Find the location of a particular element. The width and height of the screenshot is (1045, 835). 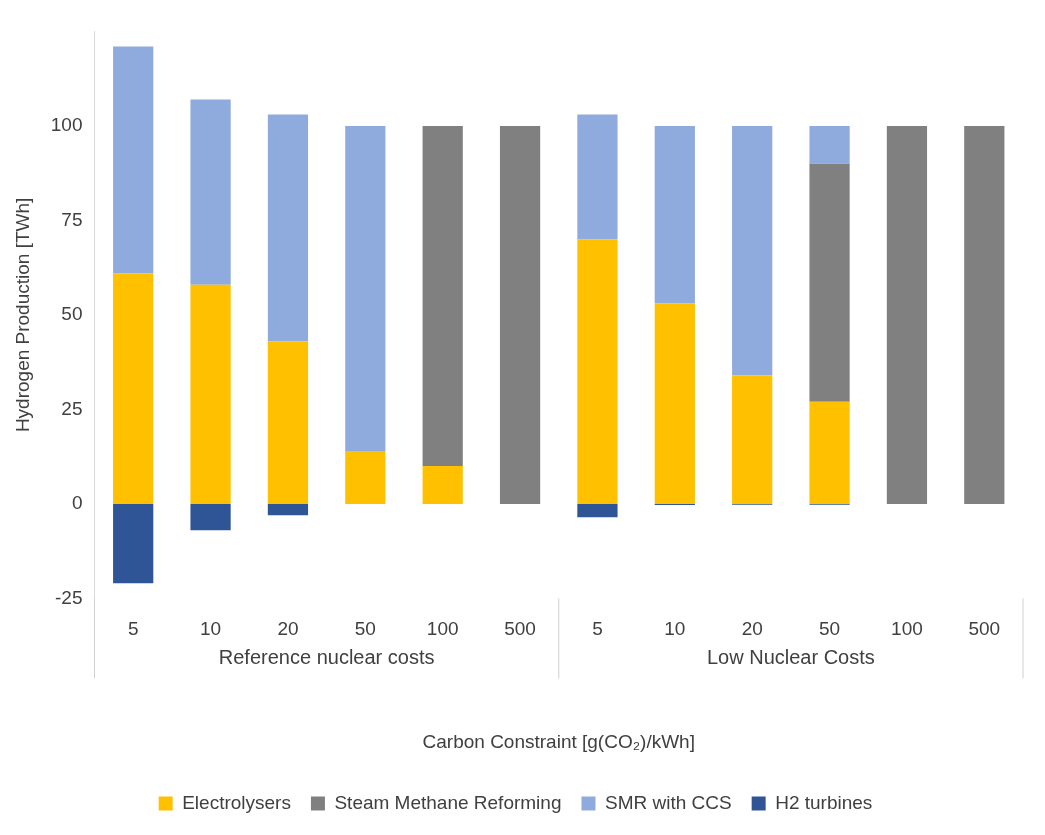

x-axis-title: Carbon Constraint [g(CO₂)/kWh] is located at coordinates (558, 741).